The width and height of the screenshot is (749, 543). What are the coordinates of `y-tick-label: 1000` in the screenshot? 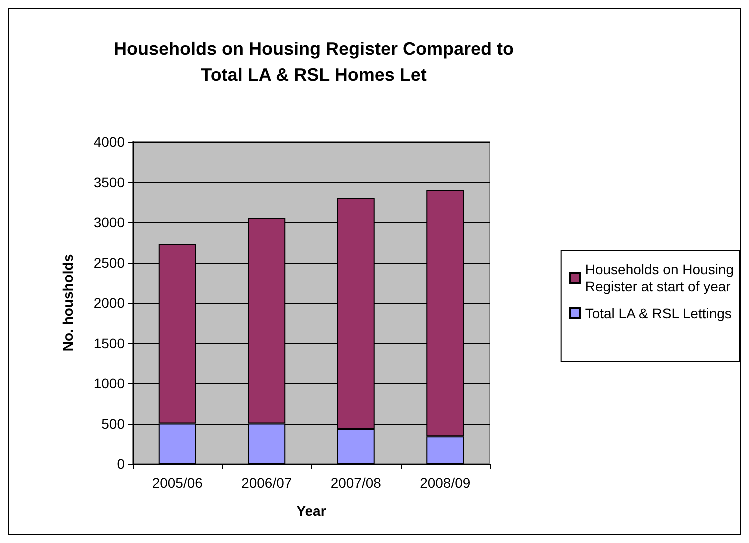 It's located at (110, 384).